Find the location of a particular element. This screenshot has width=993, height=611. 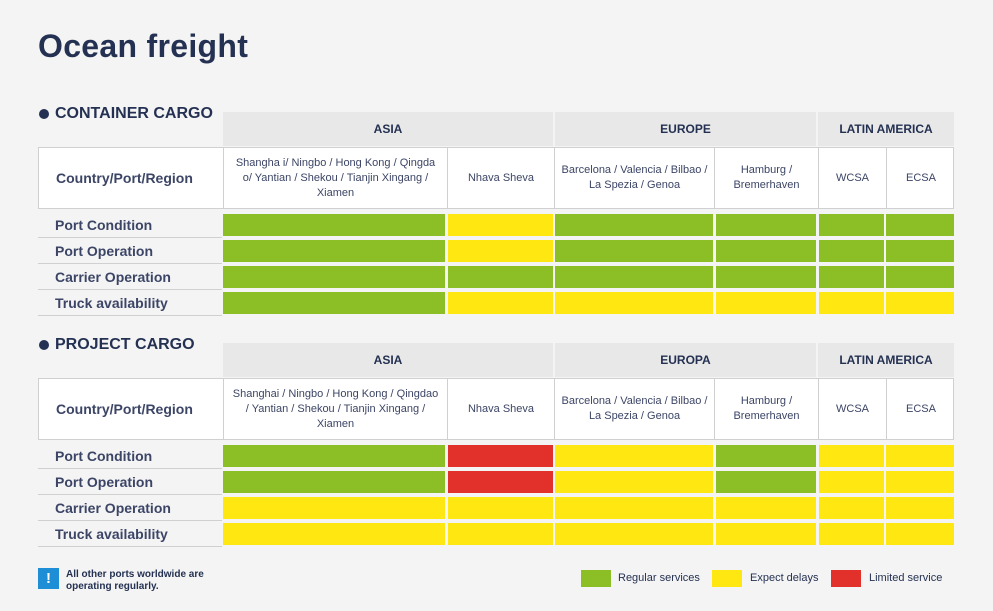

region-header-europa: EUROPA is located at coordinates (685, 360).